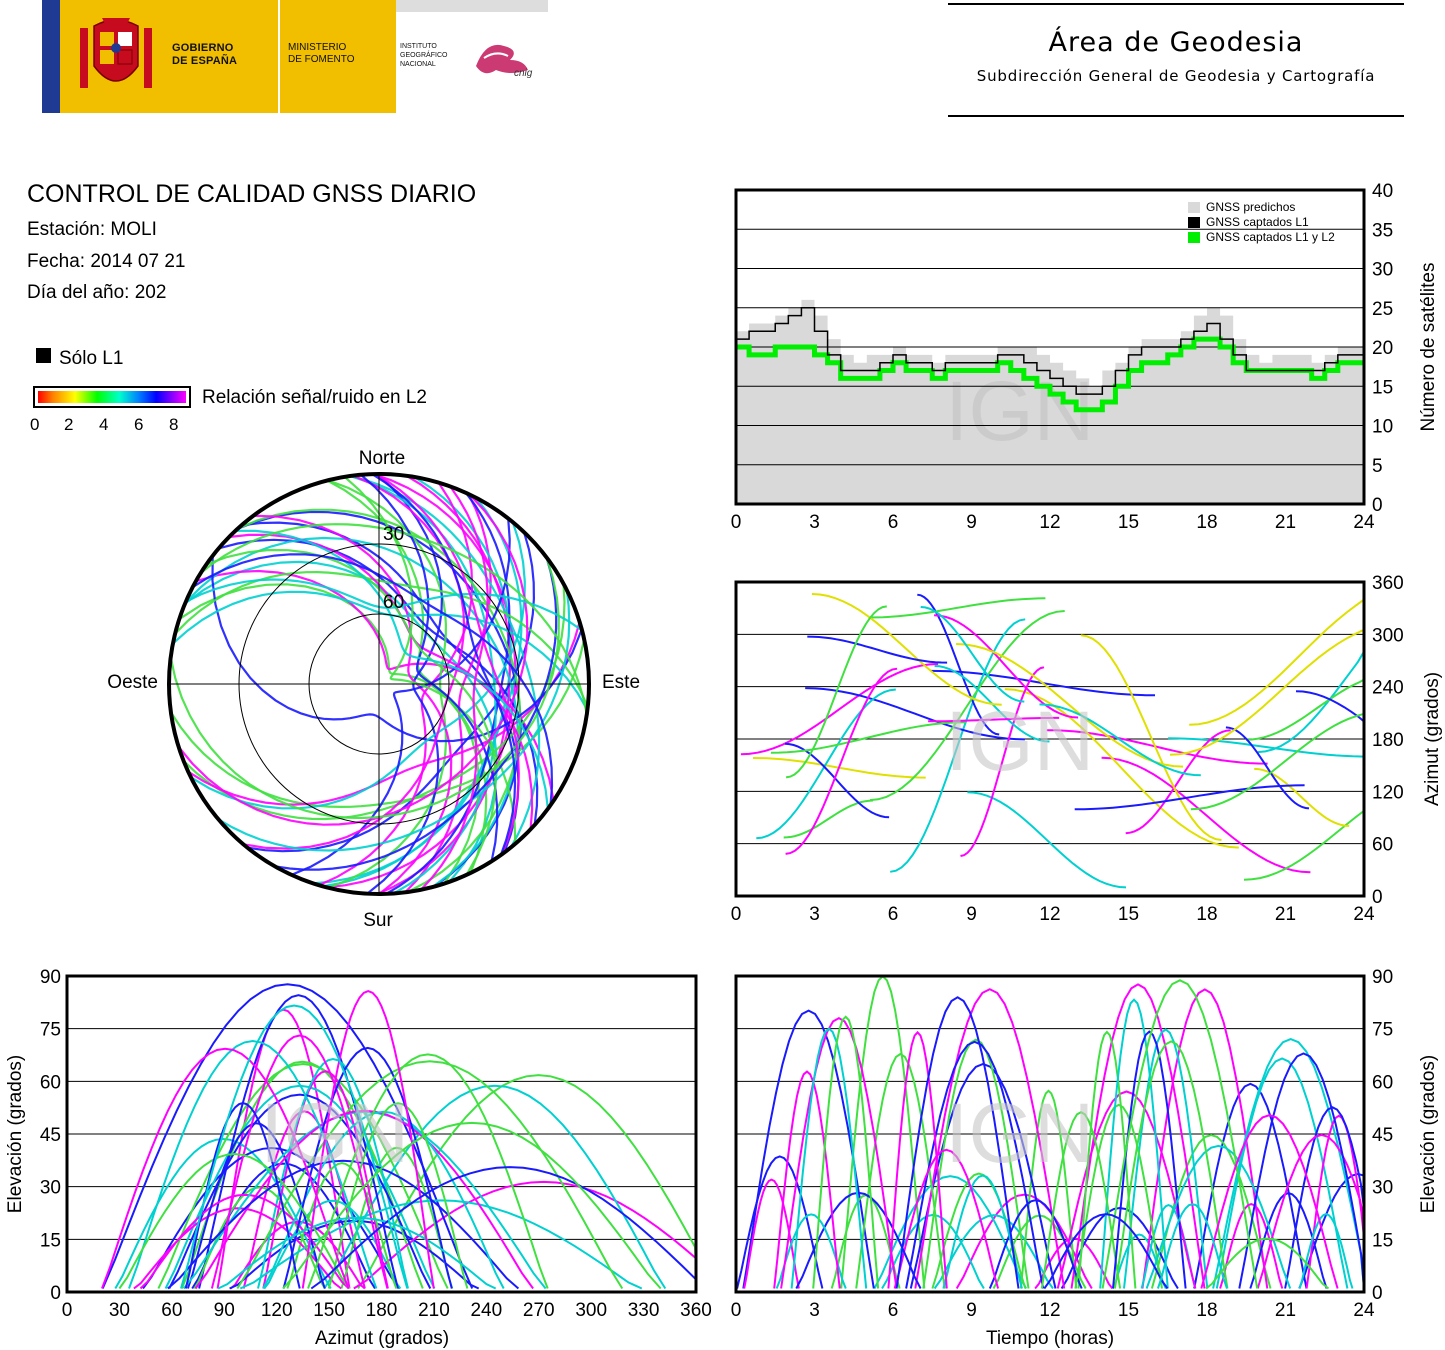 Image resolution: width=1445 pixels, height=1350 pixels. What do you see at coordinates (1432, 739) in the screenshot?
I see `y-axis-label: Azimut (grados)` at bounding box center [1432, 739].